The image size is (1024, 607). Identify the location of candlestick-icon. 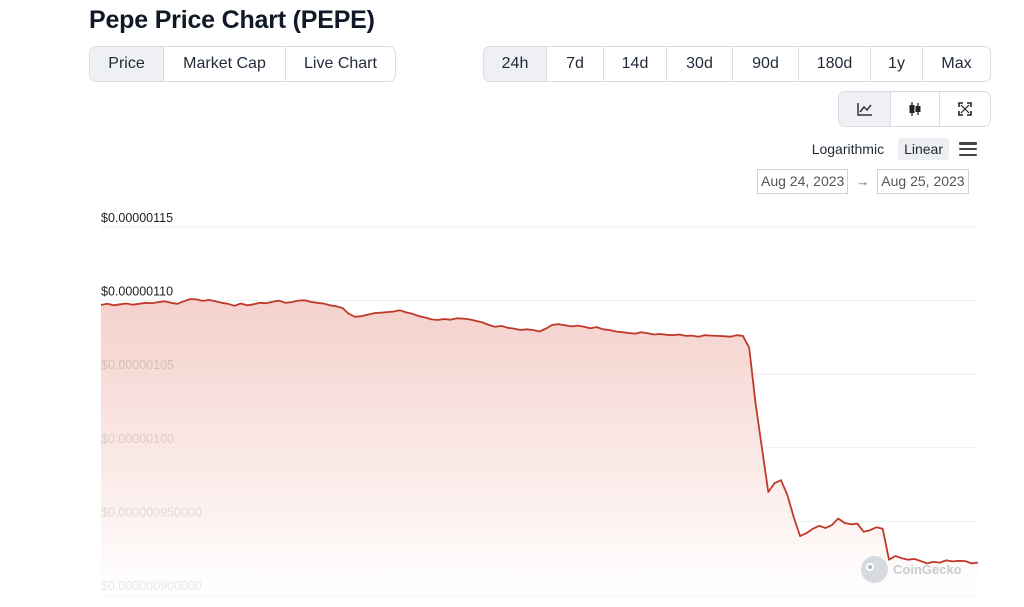
(915, 109).